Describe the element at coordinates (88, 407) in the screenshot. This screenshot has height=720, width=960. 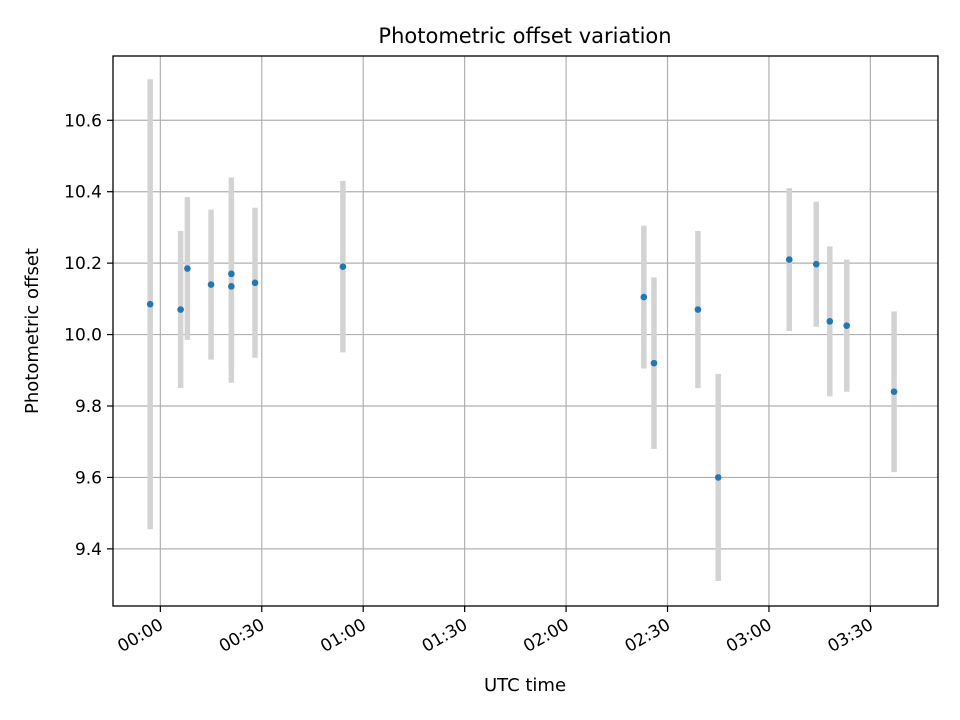
I see `y-tick-label: 9.8` at that location.